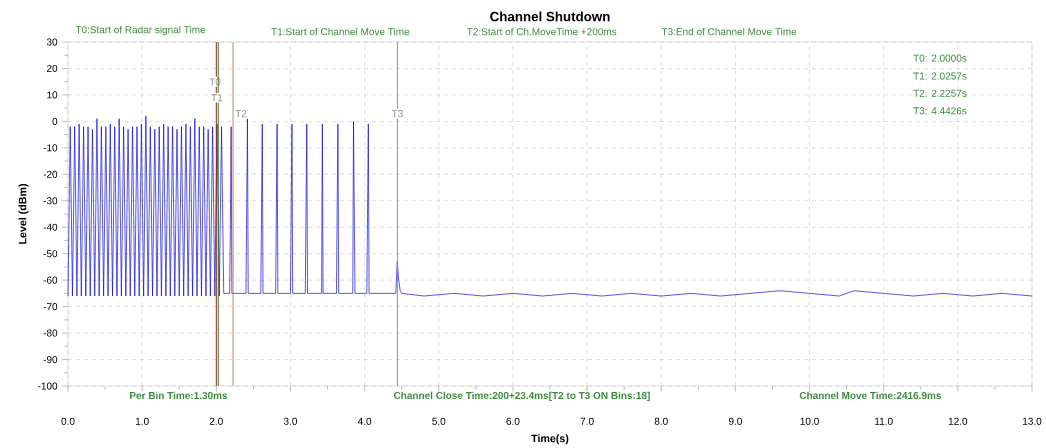 The image size is (1046, 448). Describe the element at coordinates (68, 421) in the screenshot. I see `x-tick-label: 0.0` at that location.